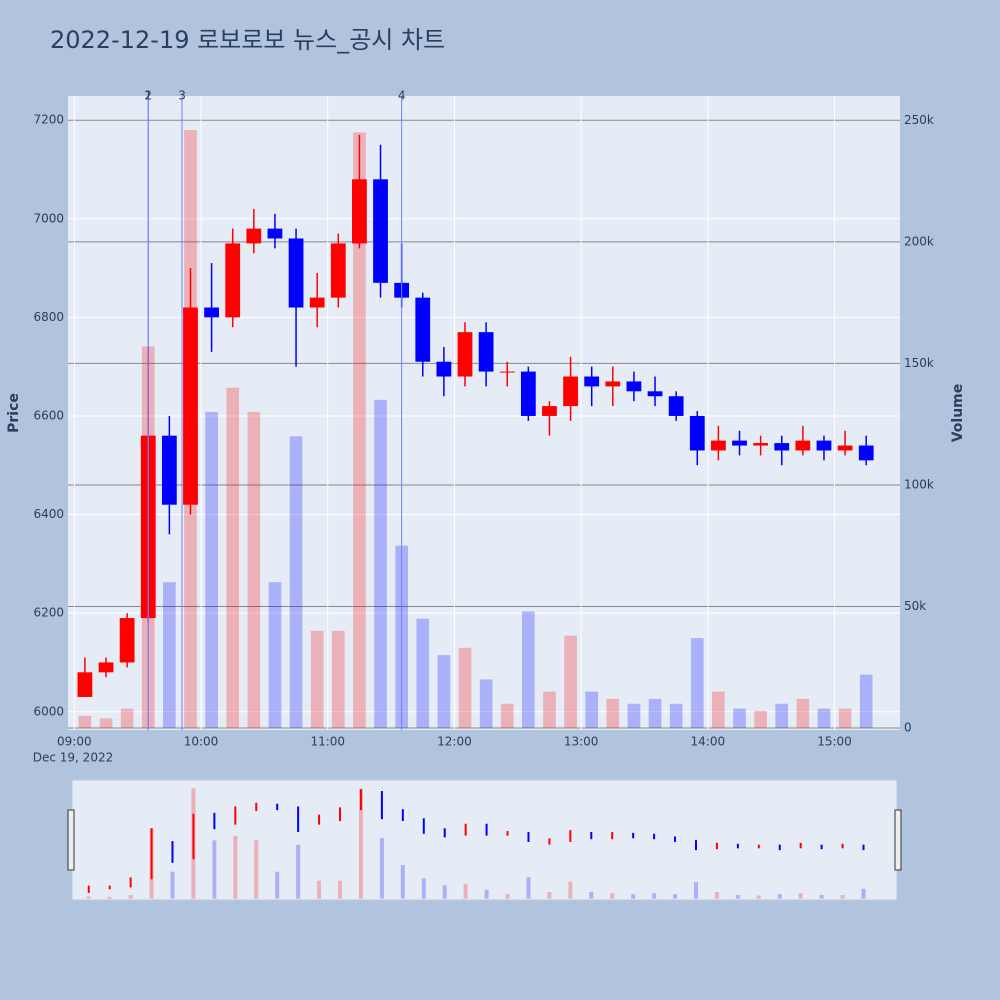 The width and height of the screenshot is (1000, 1000). Describe the element at coordinates (201, 742) in the screenshot. I see `x-tick-label: 10:00` at that location.